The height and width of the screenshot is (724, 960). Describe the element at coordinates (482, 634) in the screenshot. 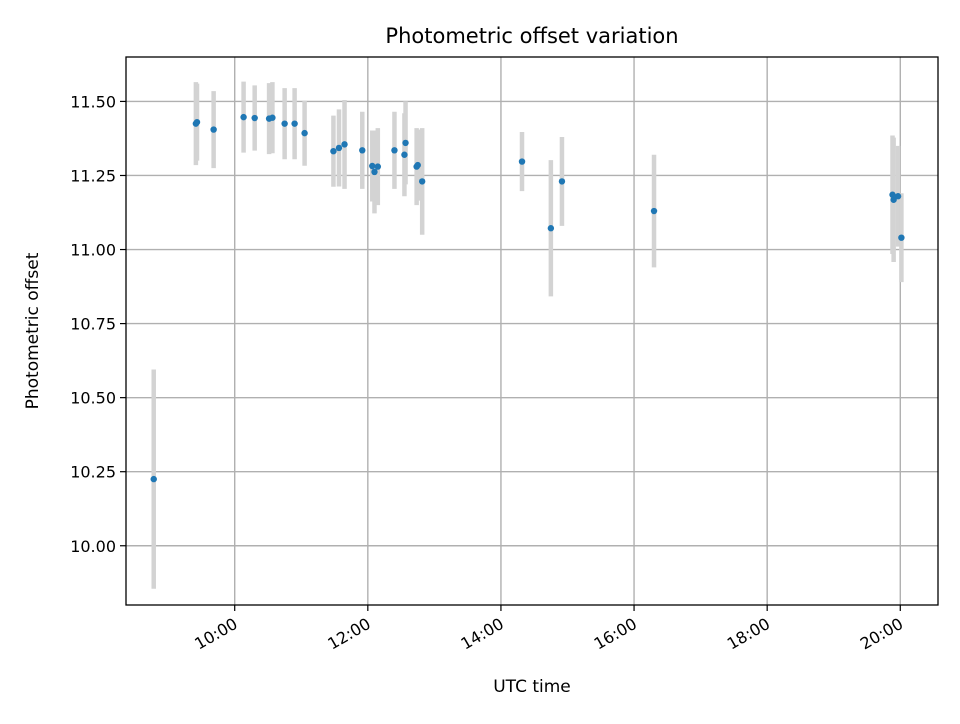

I see `x-tick-label: 14:00` at that location.